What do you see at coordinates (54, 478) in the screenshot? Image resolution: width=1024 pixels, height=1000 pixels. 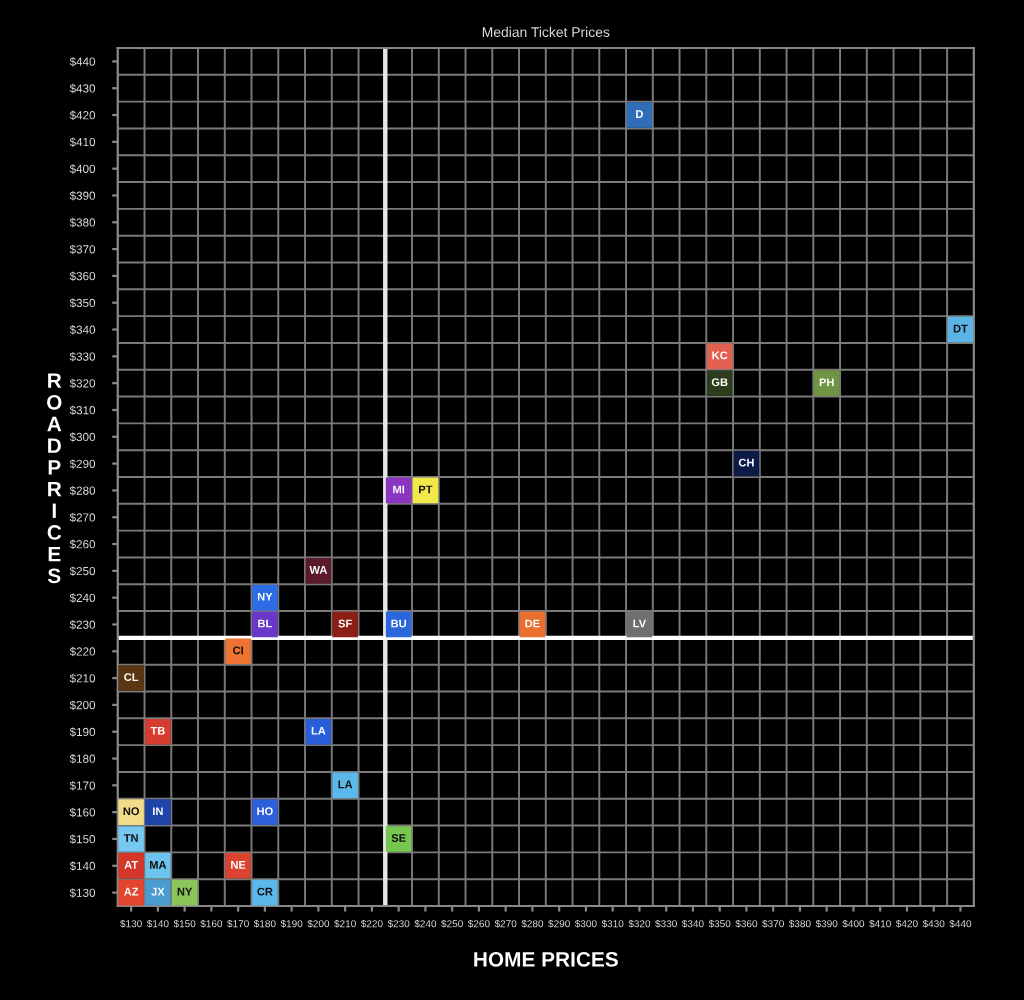 I see `text: ROADPRICES` at bounding box center [54, 478].